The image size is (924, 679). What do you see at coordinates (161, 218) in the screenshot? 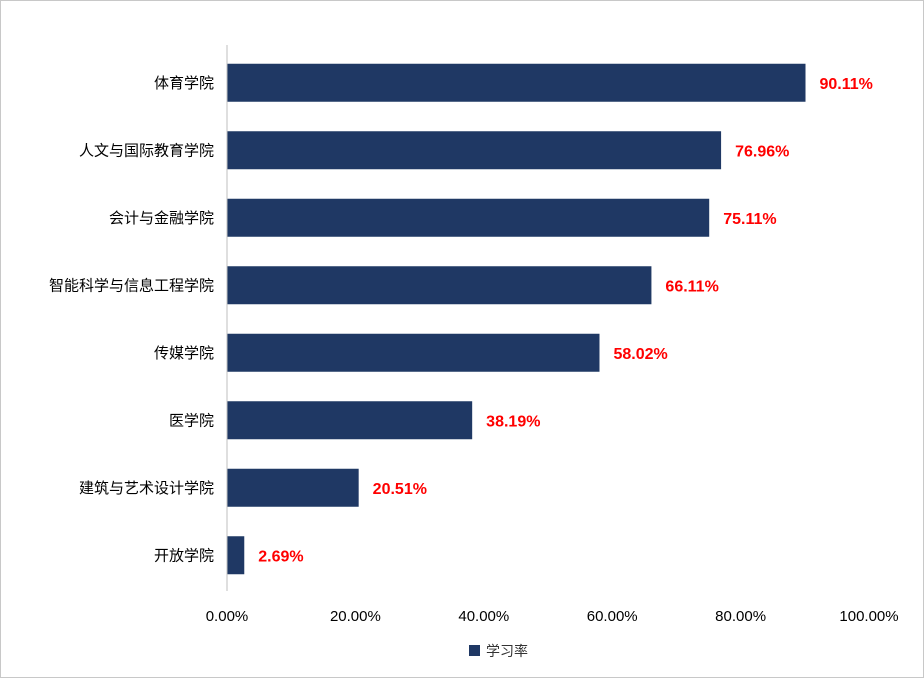
I see `category-label: 会计与金融学院` at bounding box center [161, 218].